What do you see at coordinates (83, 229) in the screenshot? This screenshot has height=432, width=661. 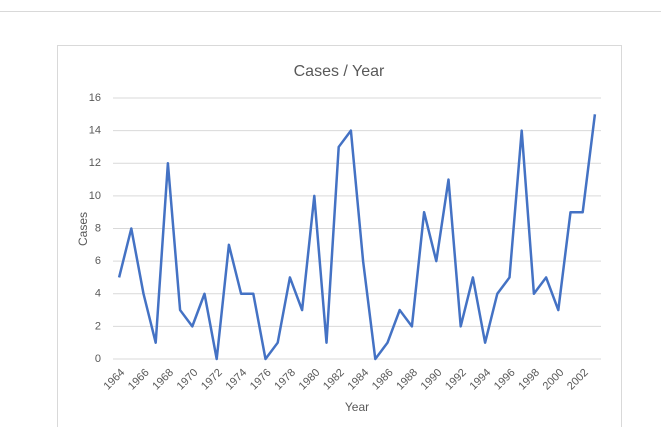 I see `y-axis-label: Cases` at bounding box center [83, 229].